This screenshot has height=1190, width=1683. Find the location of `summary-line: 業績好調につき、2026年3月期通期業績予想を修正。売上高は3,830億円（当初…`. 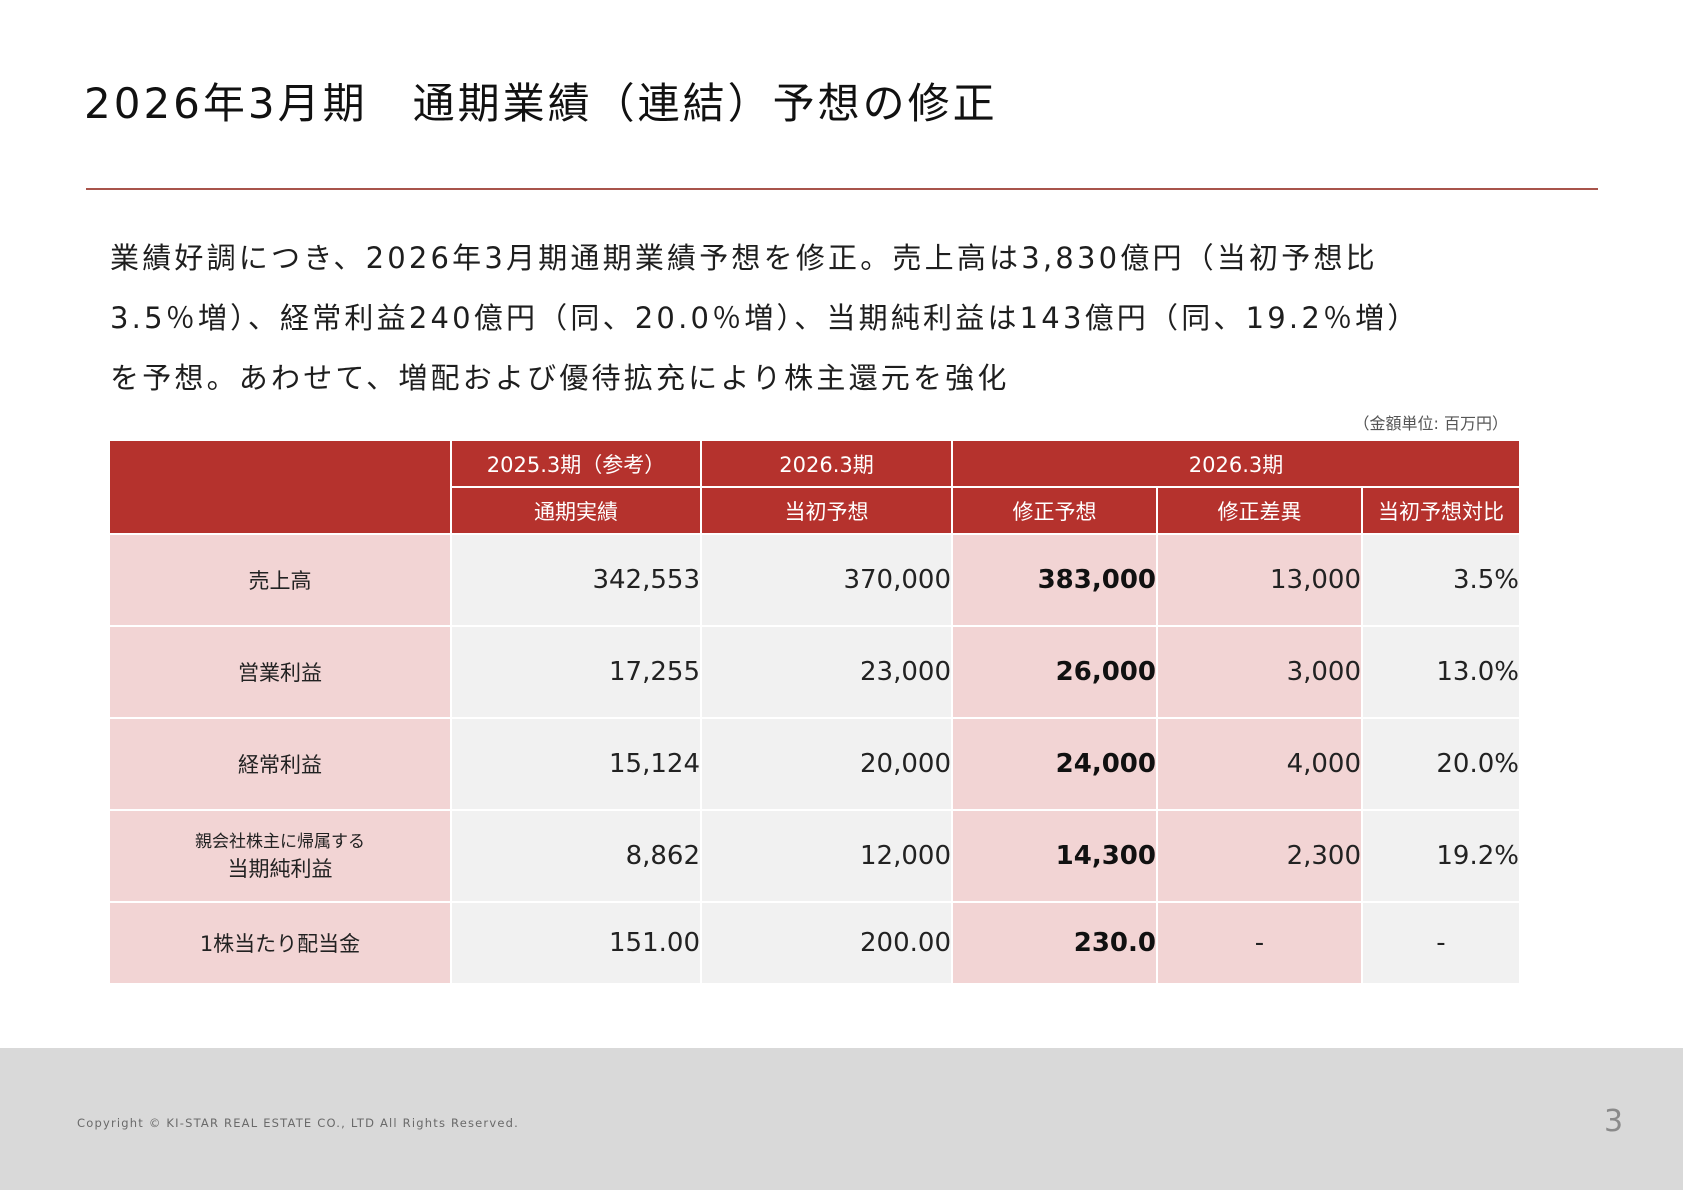

summary-line: 業績好調につき、2026年3月期通期業績予想を修正。売上高は3,830億円（当初… is located at coordinates (744, 258).